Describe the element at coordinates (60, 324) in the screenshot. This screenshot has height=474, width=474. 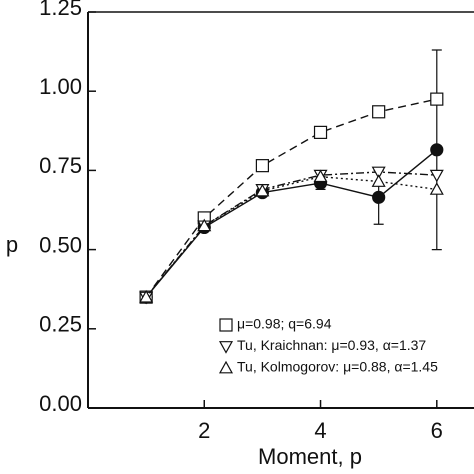
I see `y-tick-label: 0.25` at that location.